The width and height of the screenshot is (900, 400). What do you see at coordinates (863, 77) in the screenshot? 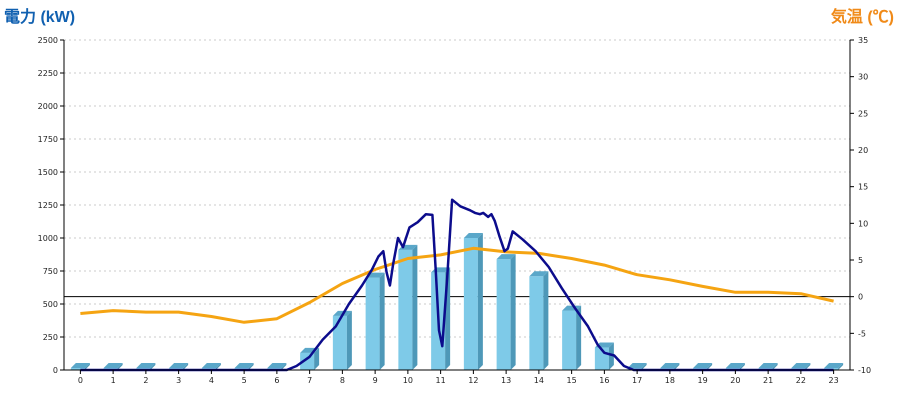
I see `right-tick-label: 30` at bounding box center [863, 77].